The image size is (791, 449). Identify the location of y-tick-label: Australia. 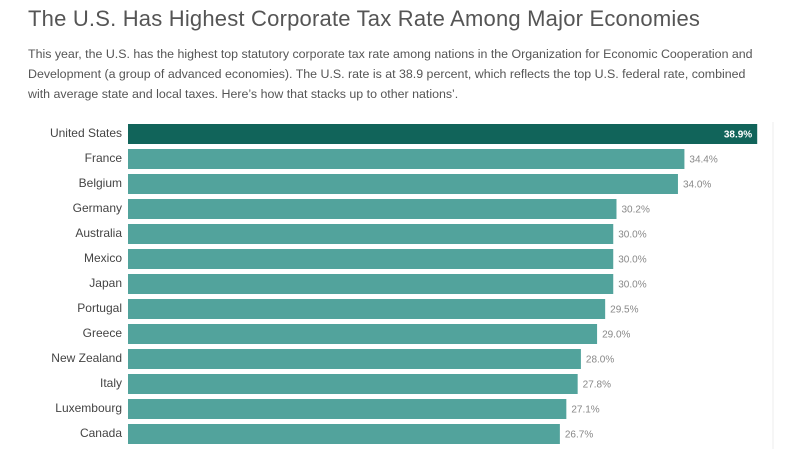
(98, 233).